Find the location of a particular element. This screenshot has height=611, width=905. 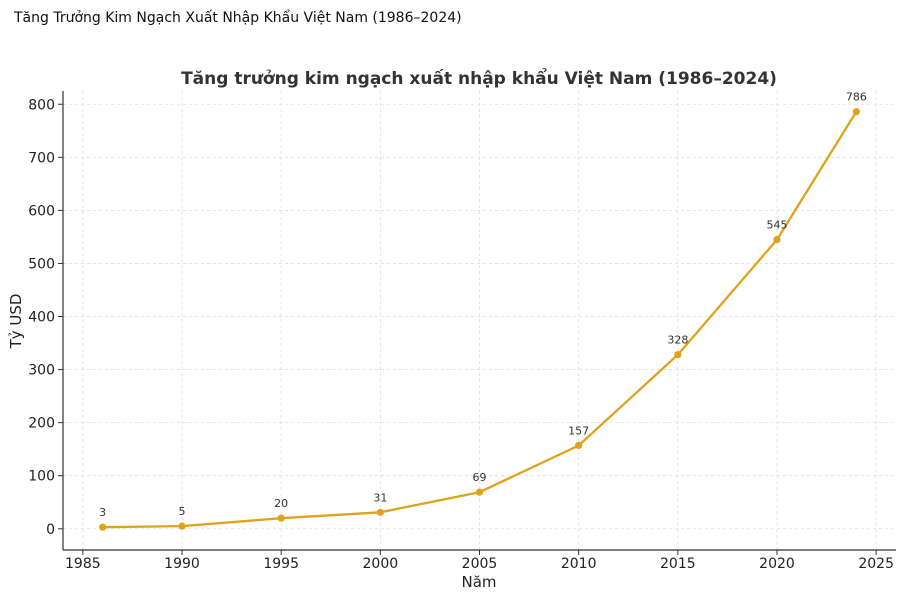

x-tick-label: 2015 is located at coordinates (678, 564).